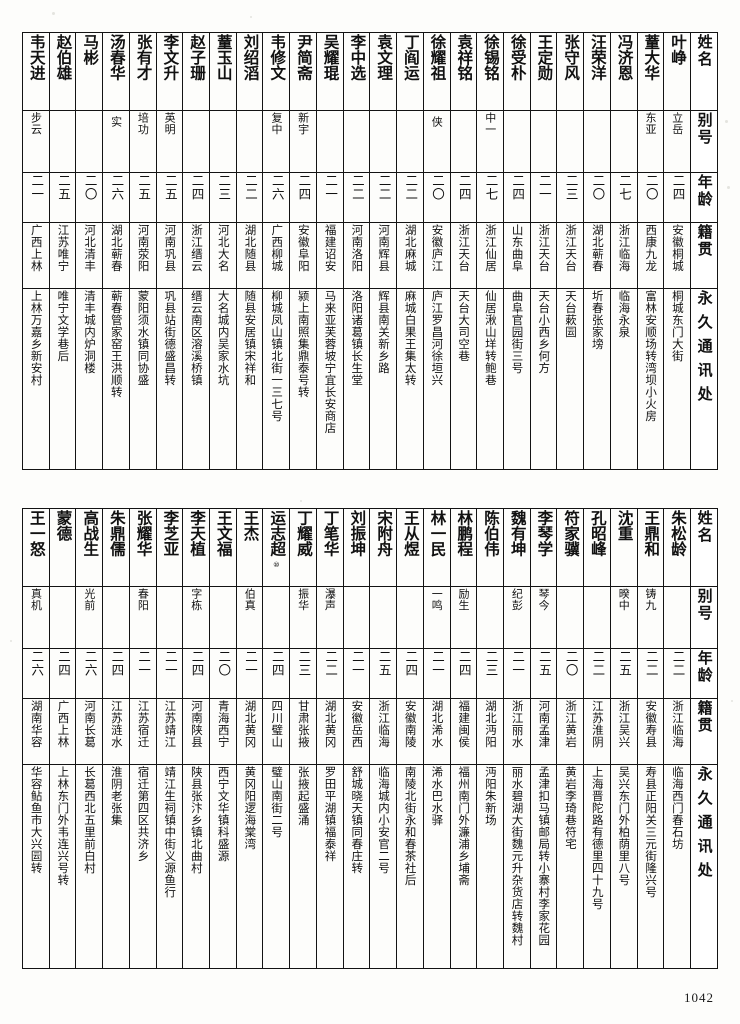  I want to click on address-text: 丽水碧湖大街魏元升杂货店转魏村, so click(517, 856).